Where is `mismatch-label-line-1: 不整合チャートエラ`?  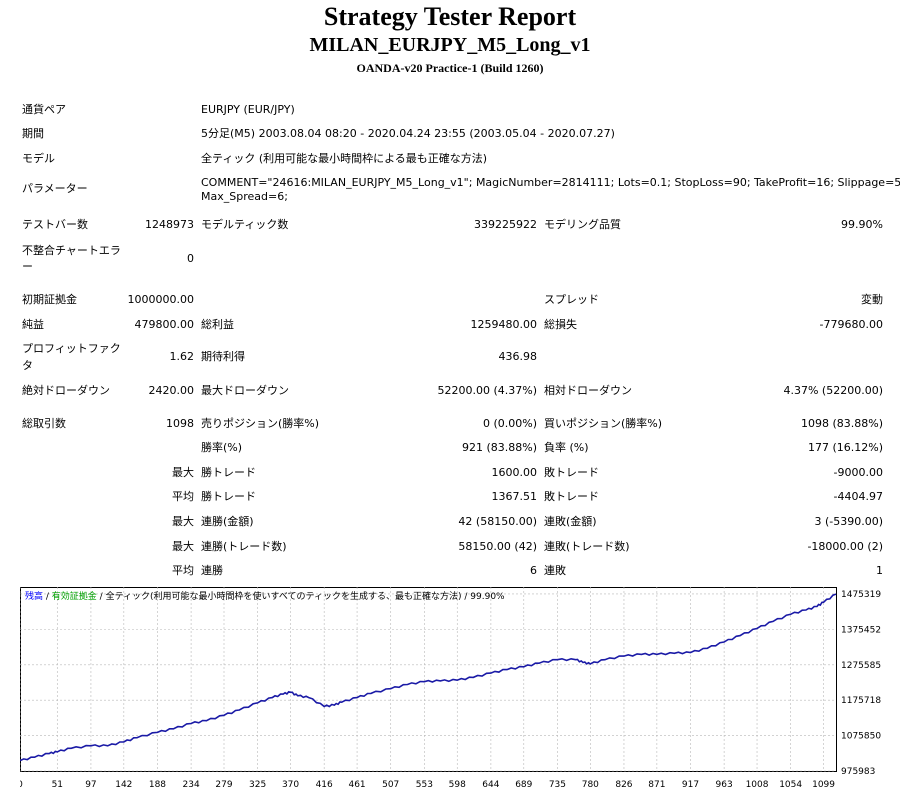
mismatch-label-line-1: 不整合チャートエラ is located at coordinates (71, 250).